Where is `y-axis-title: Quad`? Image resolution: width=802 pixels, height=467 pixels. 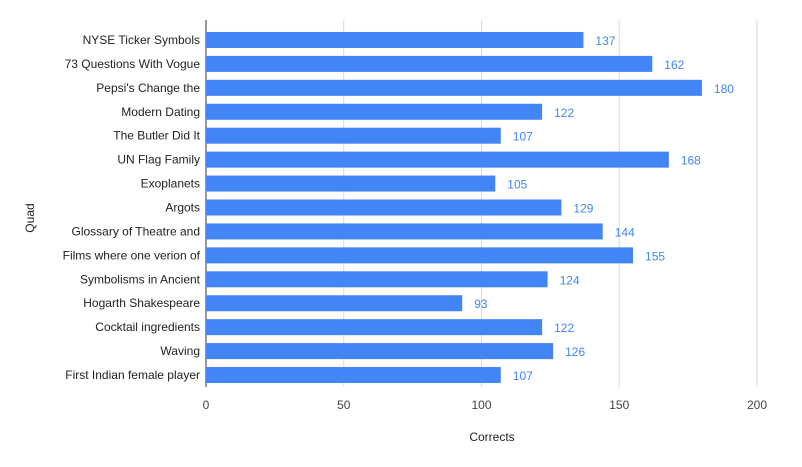 y-axis-title: Quad is located at coordinates (30, 217).